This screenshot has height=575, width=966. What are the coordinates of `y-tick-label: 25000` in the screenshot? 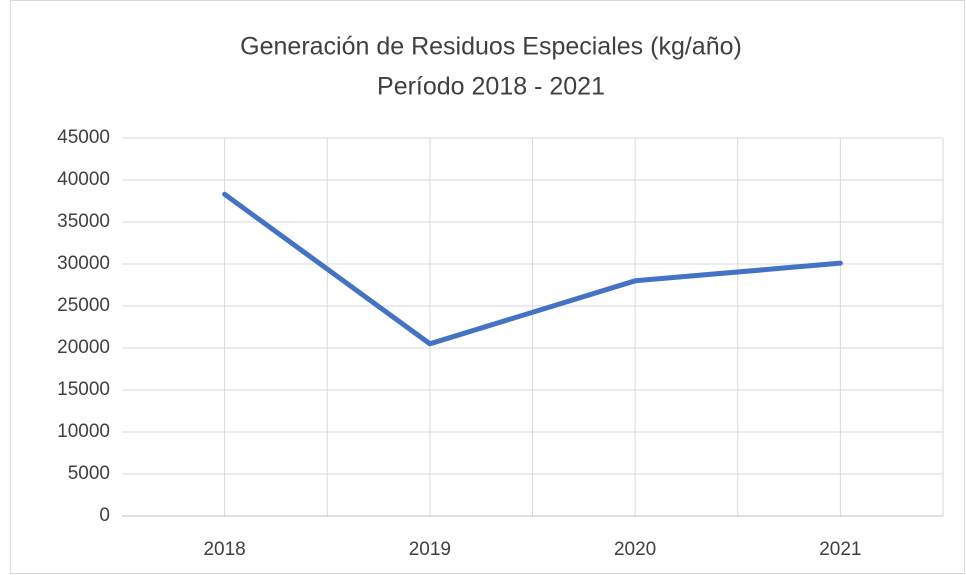 It's located at (83, 305).